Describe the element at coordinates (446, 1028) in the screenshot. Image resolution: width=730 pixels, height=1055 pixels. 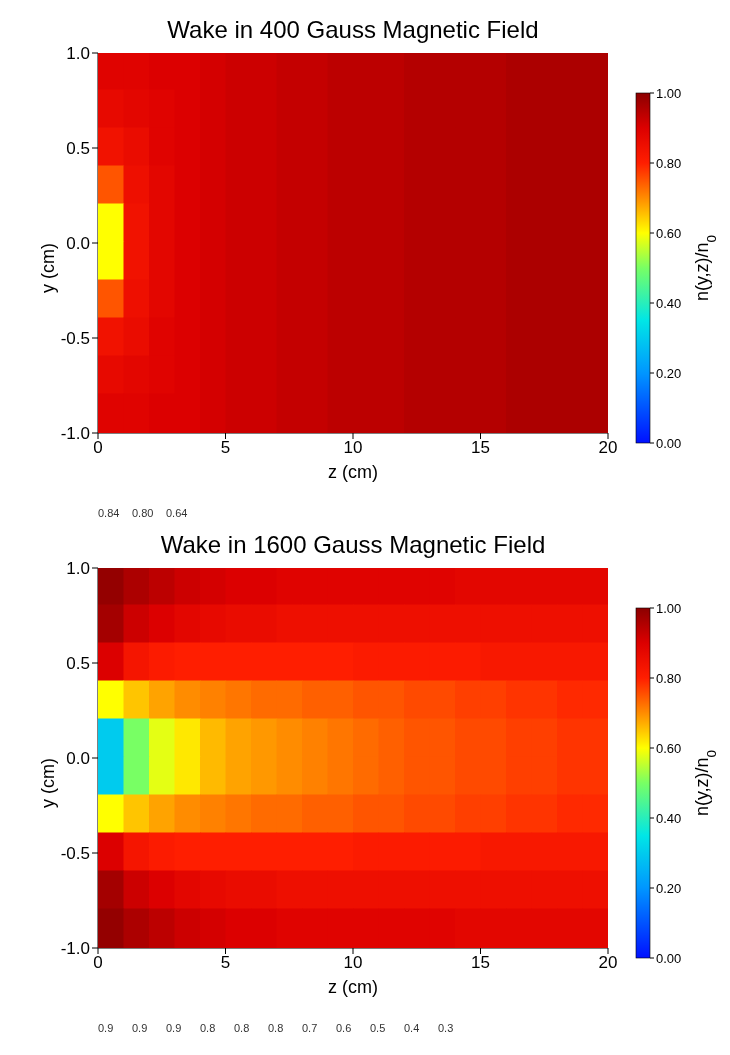
I see `text: 0.3` at that location.